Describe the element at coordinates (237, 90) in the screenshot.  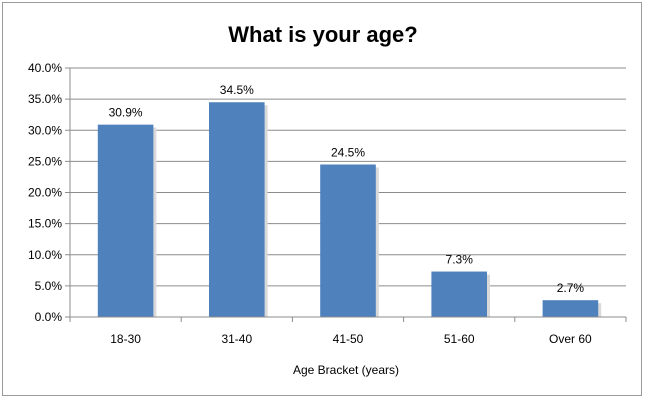
I see `data-label: 34.5%` at that location.